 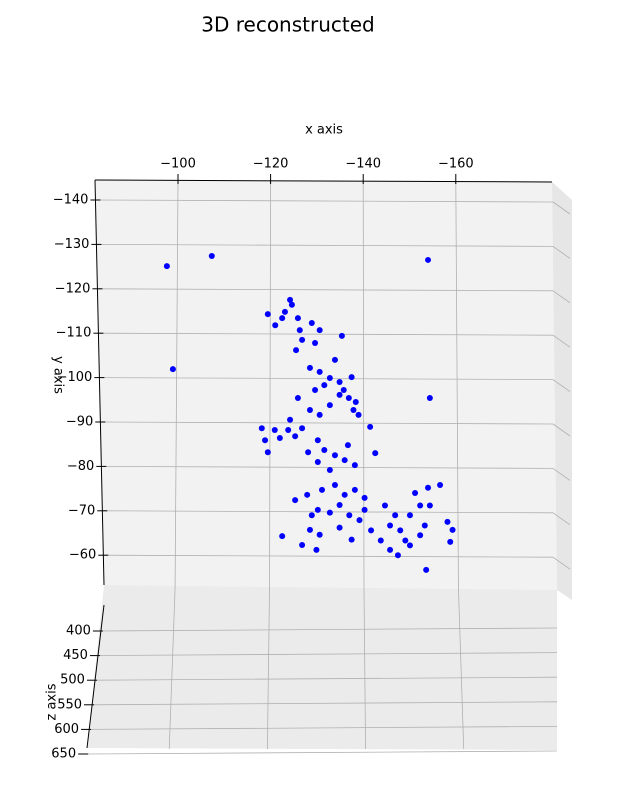 What do you see at coordinates (81, 510) in the screenshot?
I see `y-tick-label: −70` at bounding box center [81, 510].